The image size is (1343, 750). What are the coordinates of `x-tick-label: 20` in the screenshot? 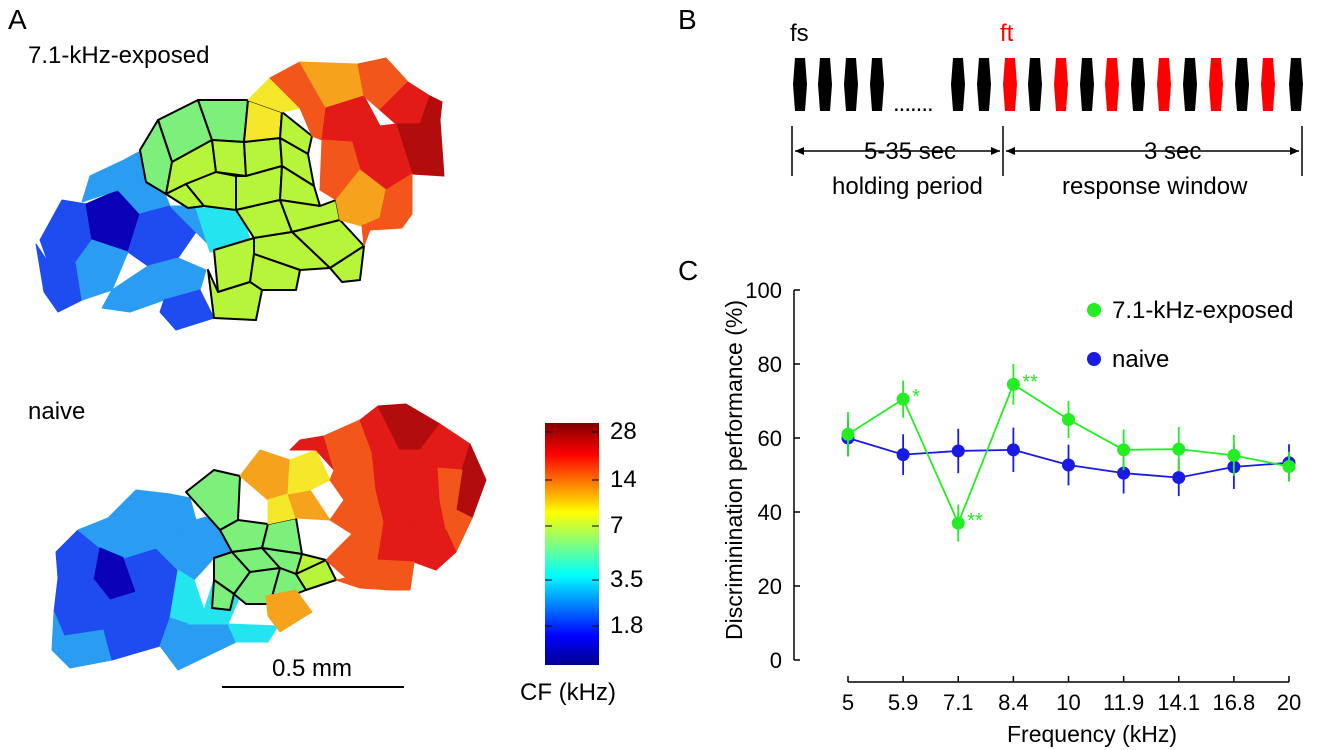 It's located at (1289, 702).